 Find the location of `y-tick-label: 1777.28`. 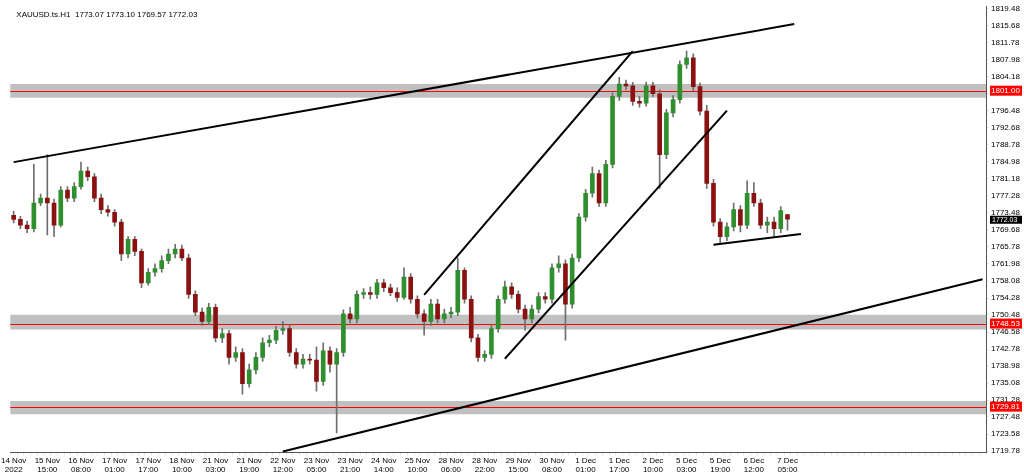

y-tick-label: 1777.28 is located at coordinates (1006, 196).